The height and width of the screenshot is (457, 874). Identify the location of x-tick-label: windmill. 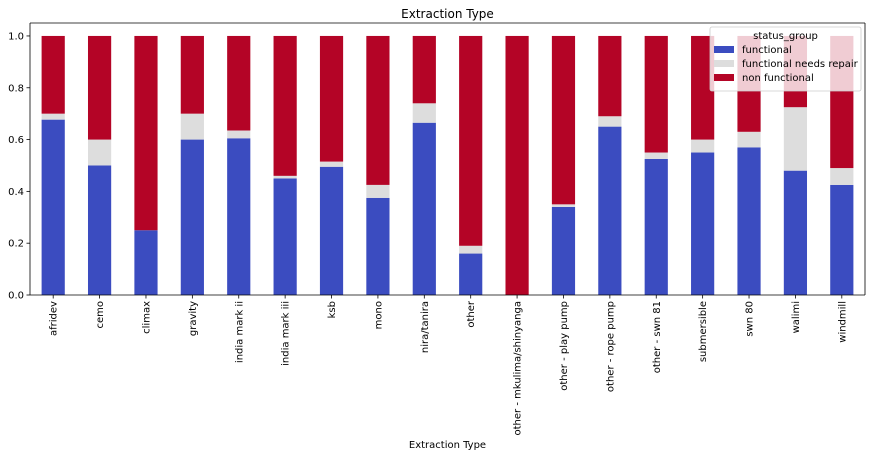
(842, 322).